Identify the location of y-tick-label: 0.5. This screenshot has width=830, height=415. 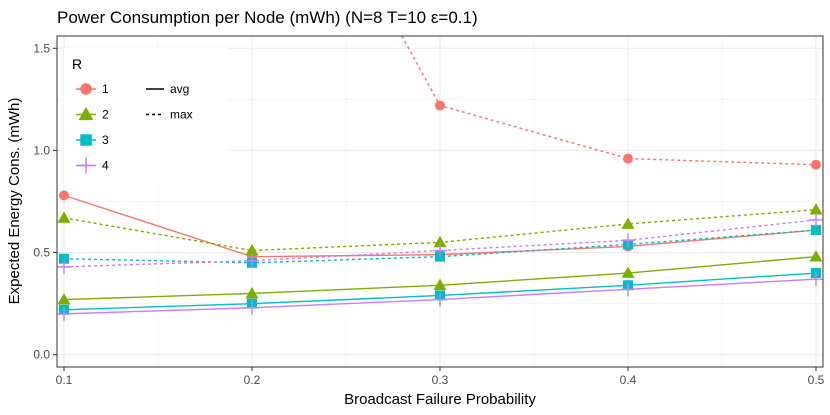
(41, 253).